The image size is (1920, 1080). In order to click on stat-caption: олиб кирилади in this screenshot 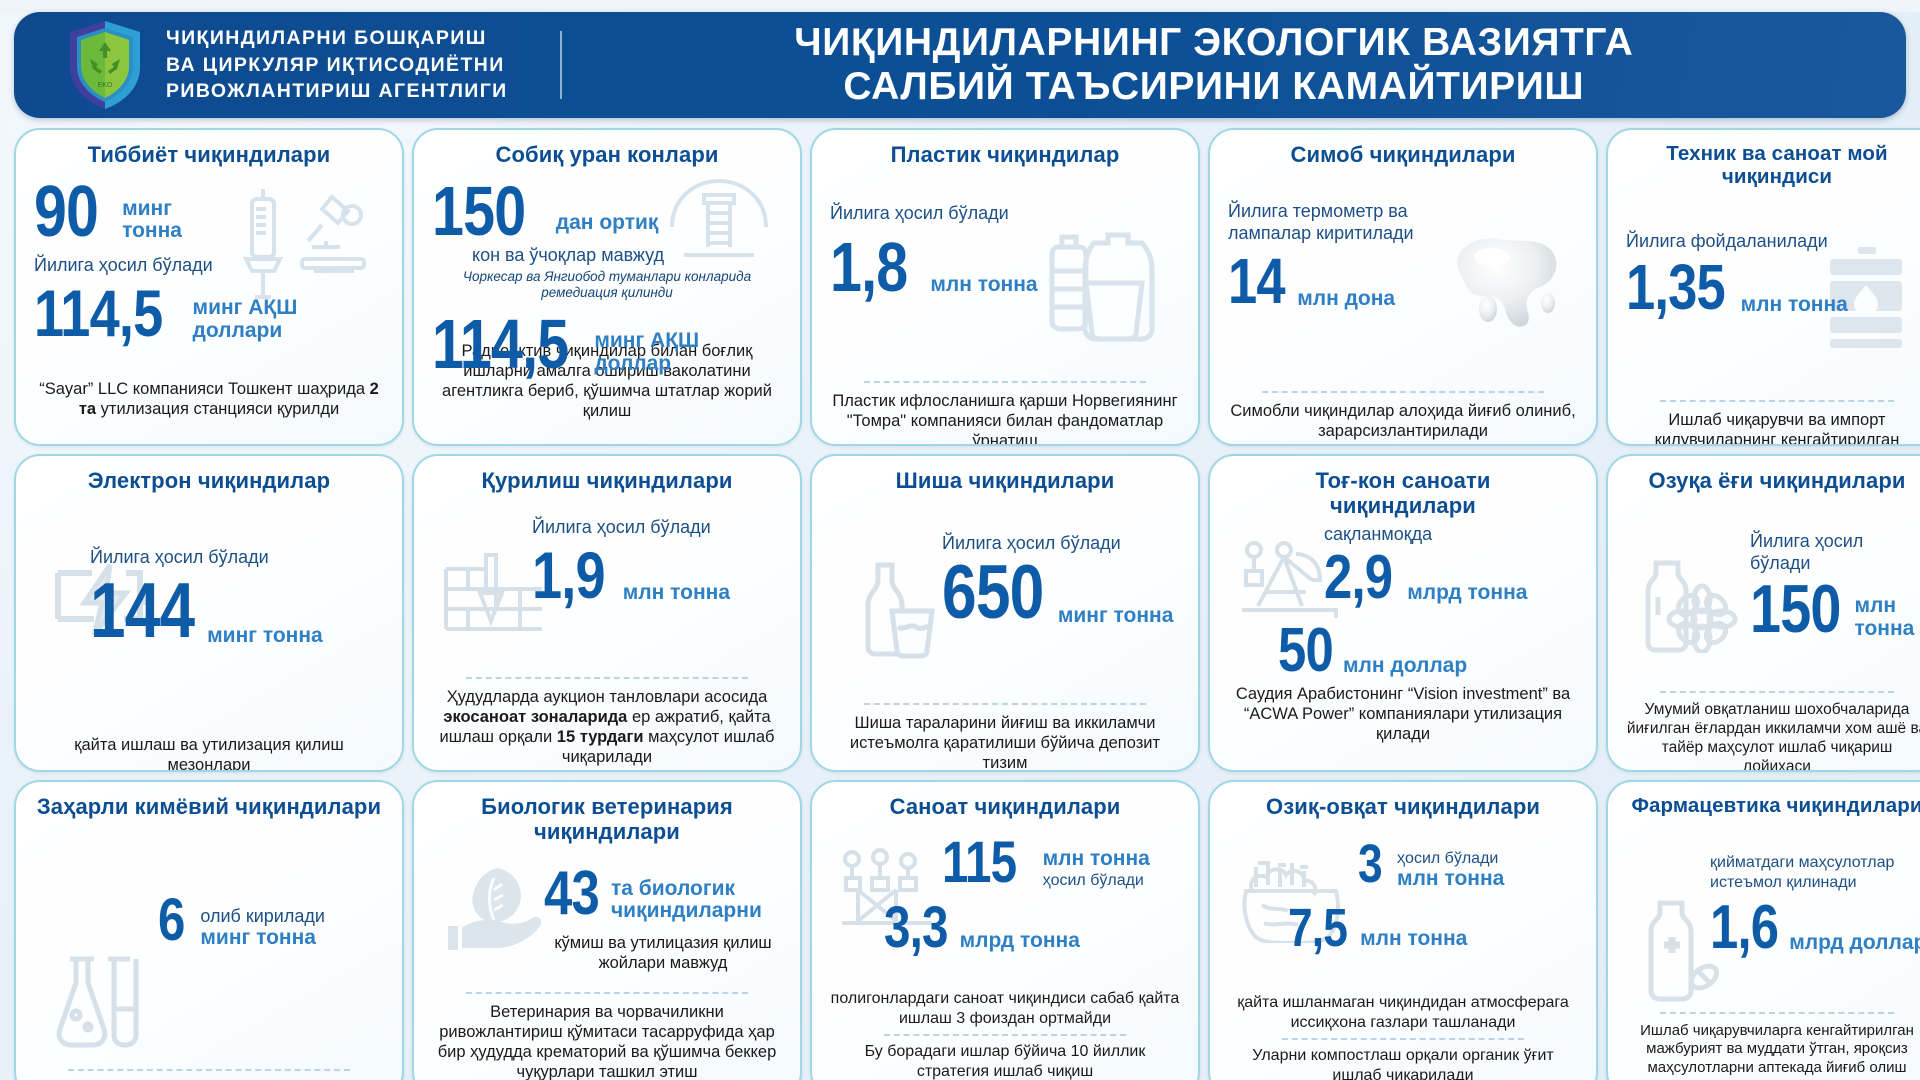, I will do `click(262, 915)`.